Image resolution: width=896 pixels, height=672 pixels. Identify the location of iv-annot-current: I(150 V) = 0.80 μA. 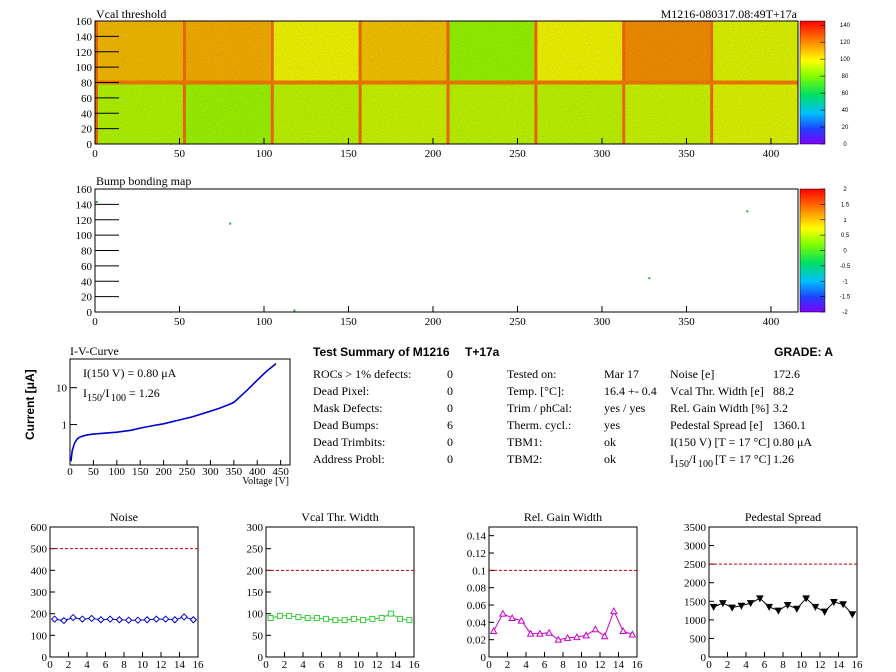
(130, 373).